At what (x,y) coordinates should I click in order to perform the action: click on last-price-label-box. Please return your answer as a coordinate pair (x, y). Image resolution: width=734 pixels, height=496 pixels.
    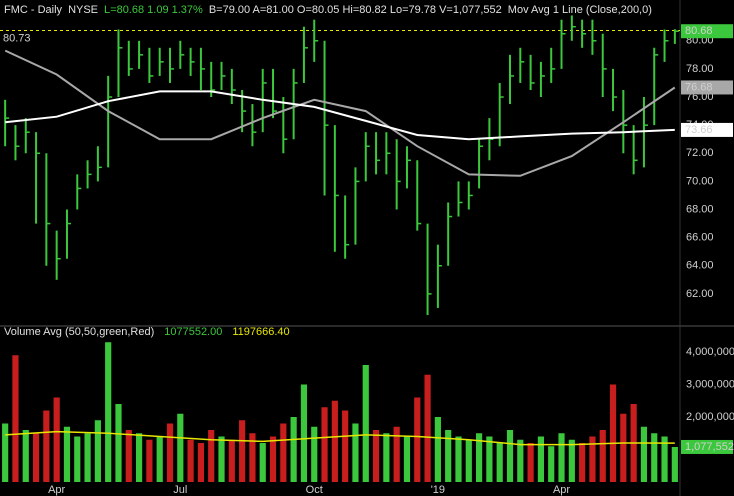
    Looking at the image, I should click on (707, 31).